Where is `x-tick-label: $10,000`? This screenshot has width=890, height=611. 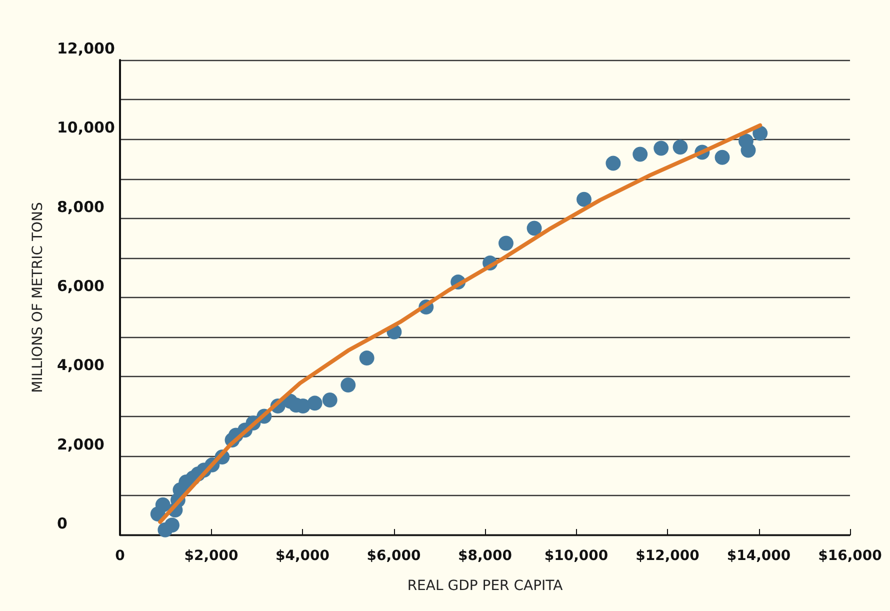
x-tick-label: $10,000 is located at coordinates (576, 556).